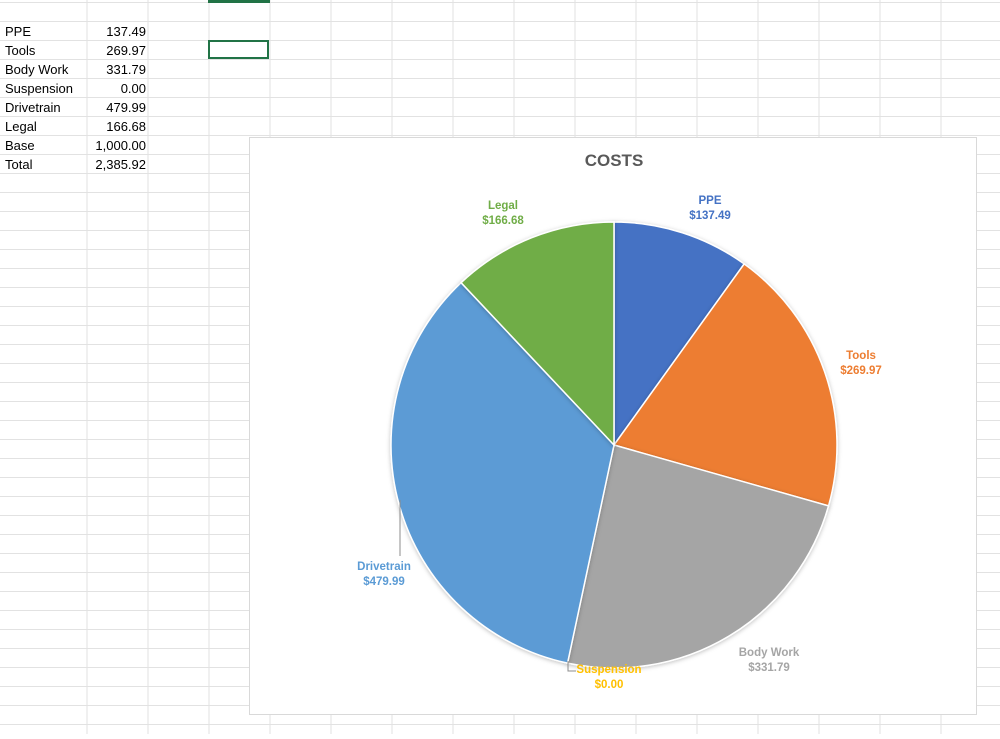 The image size is (1000, 739). What do you see at coordinates (33, 107) in the screenshot?
I see `cell-label-drivetrain: Drivetrain` at bounding box center [33, 107].